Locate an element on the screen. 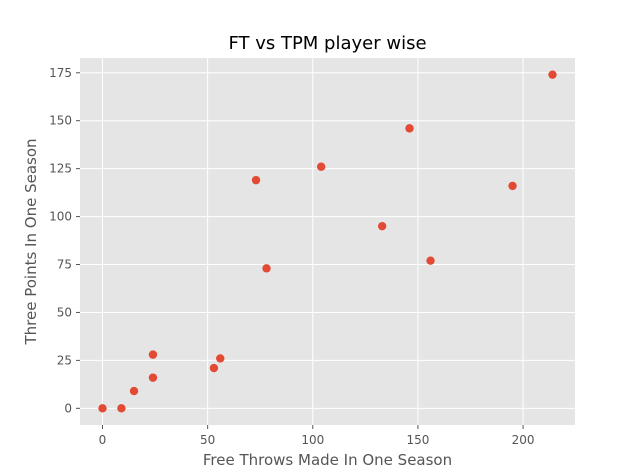 This screenshot has width=640, height=476. y-tick-label: 100 is located at coordinates (60, 217).